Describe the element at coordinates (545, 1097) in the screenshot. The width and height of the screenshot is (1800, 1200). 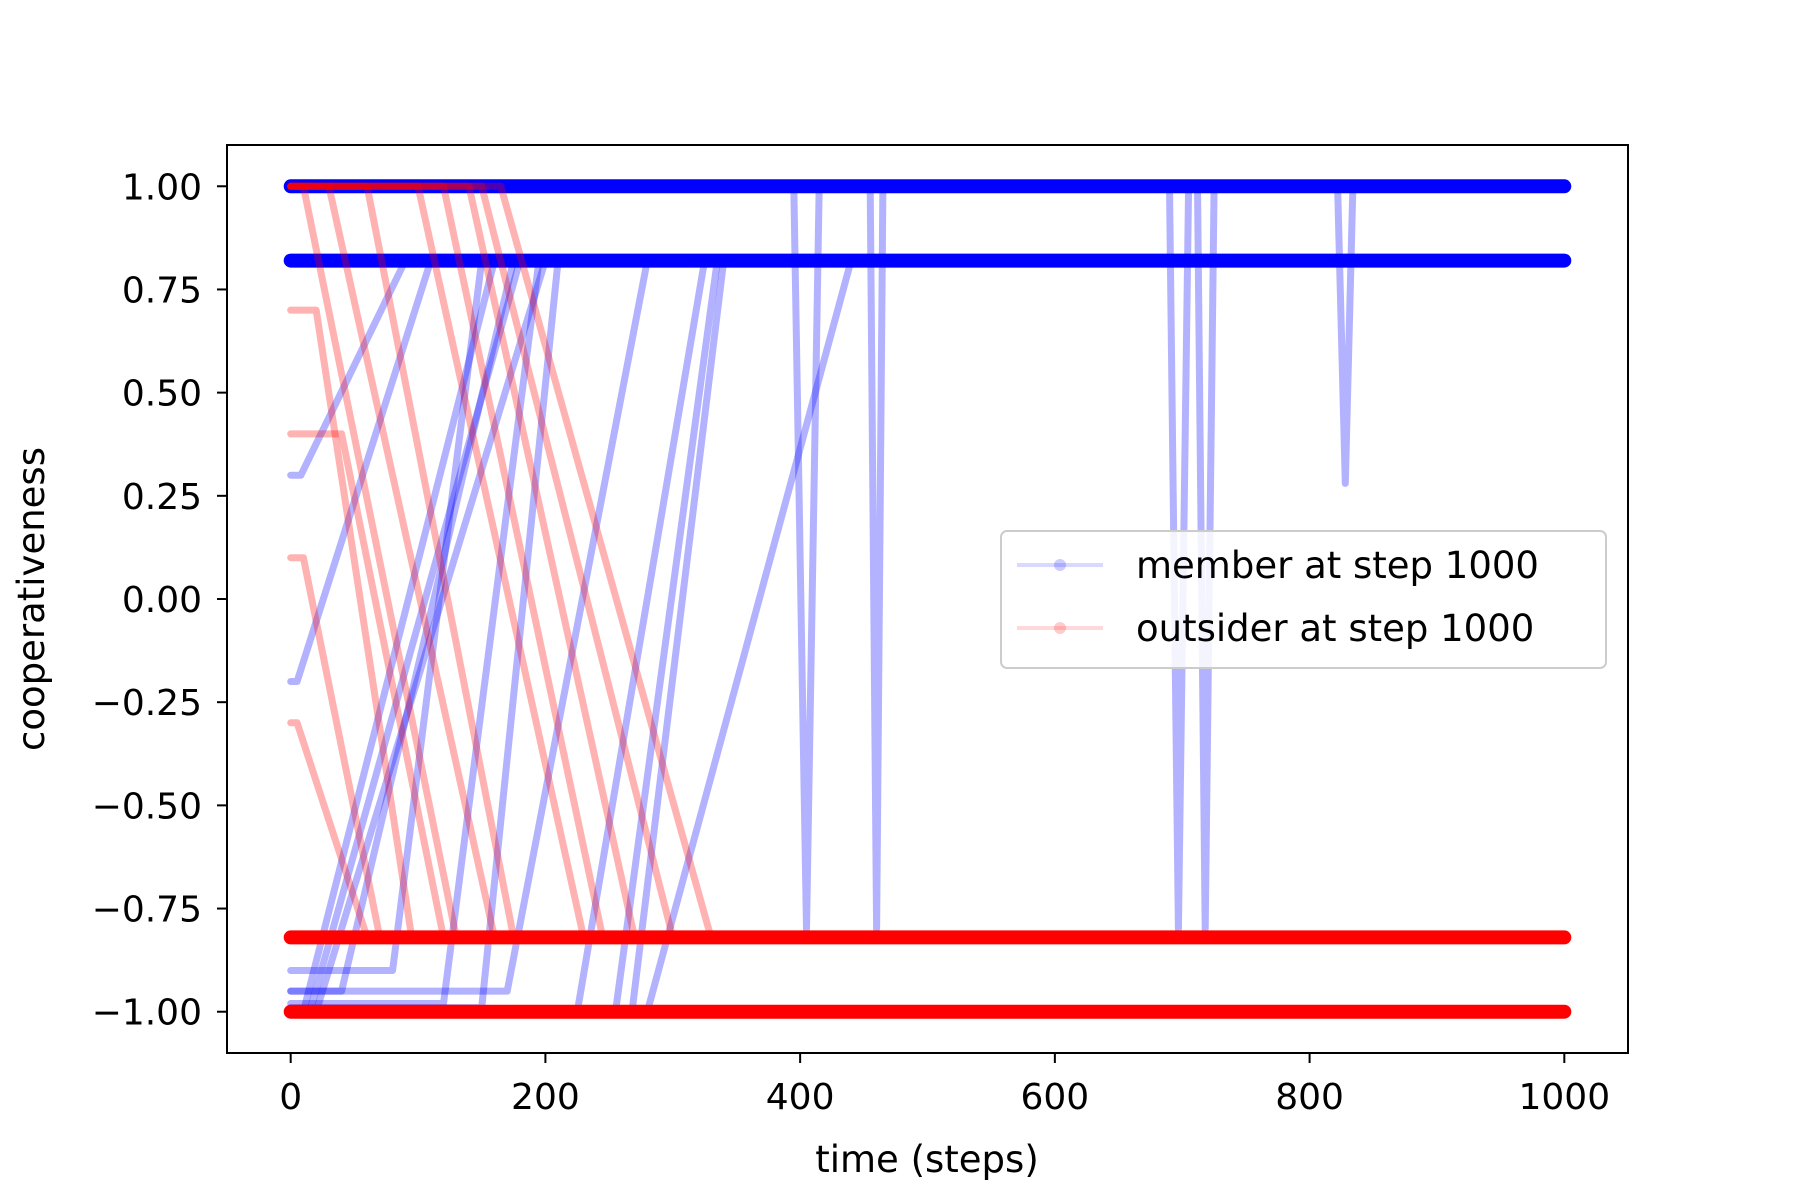
I see `x-tick-label: 200` at that location.